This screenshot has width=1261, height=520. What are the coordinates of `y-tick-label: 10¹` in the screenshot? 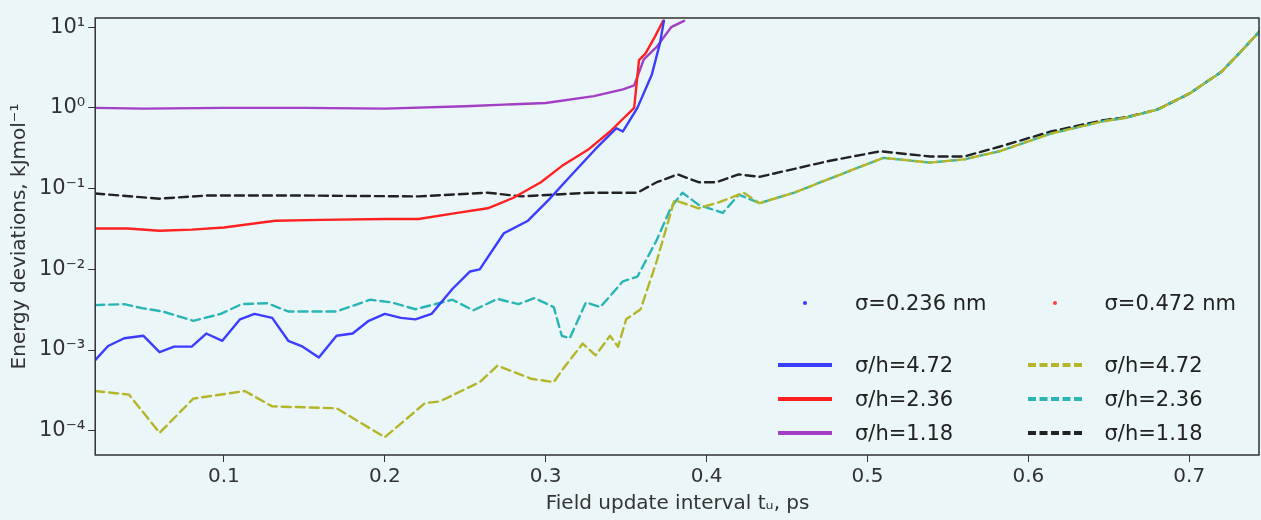 It's located at (68, 25).